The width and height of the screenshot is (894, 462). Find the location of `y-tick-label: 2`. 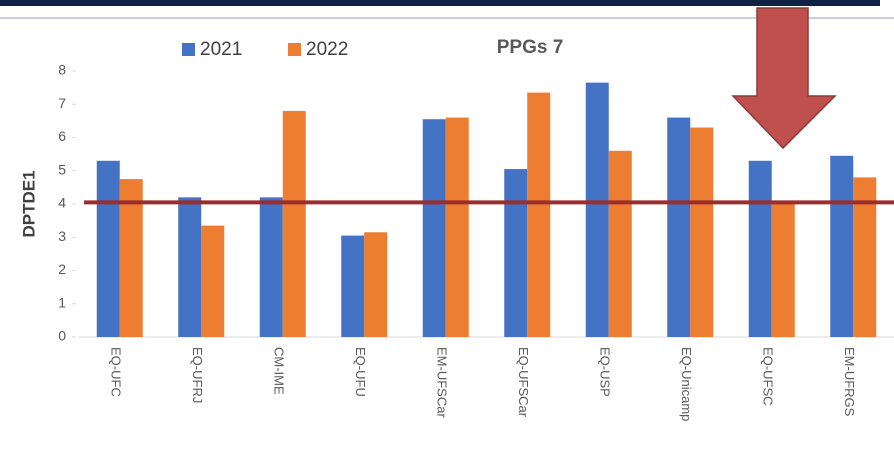

y-tick-label: 2 is located at coordinates (62, 269).